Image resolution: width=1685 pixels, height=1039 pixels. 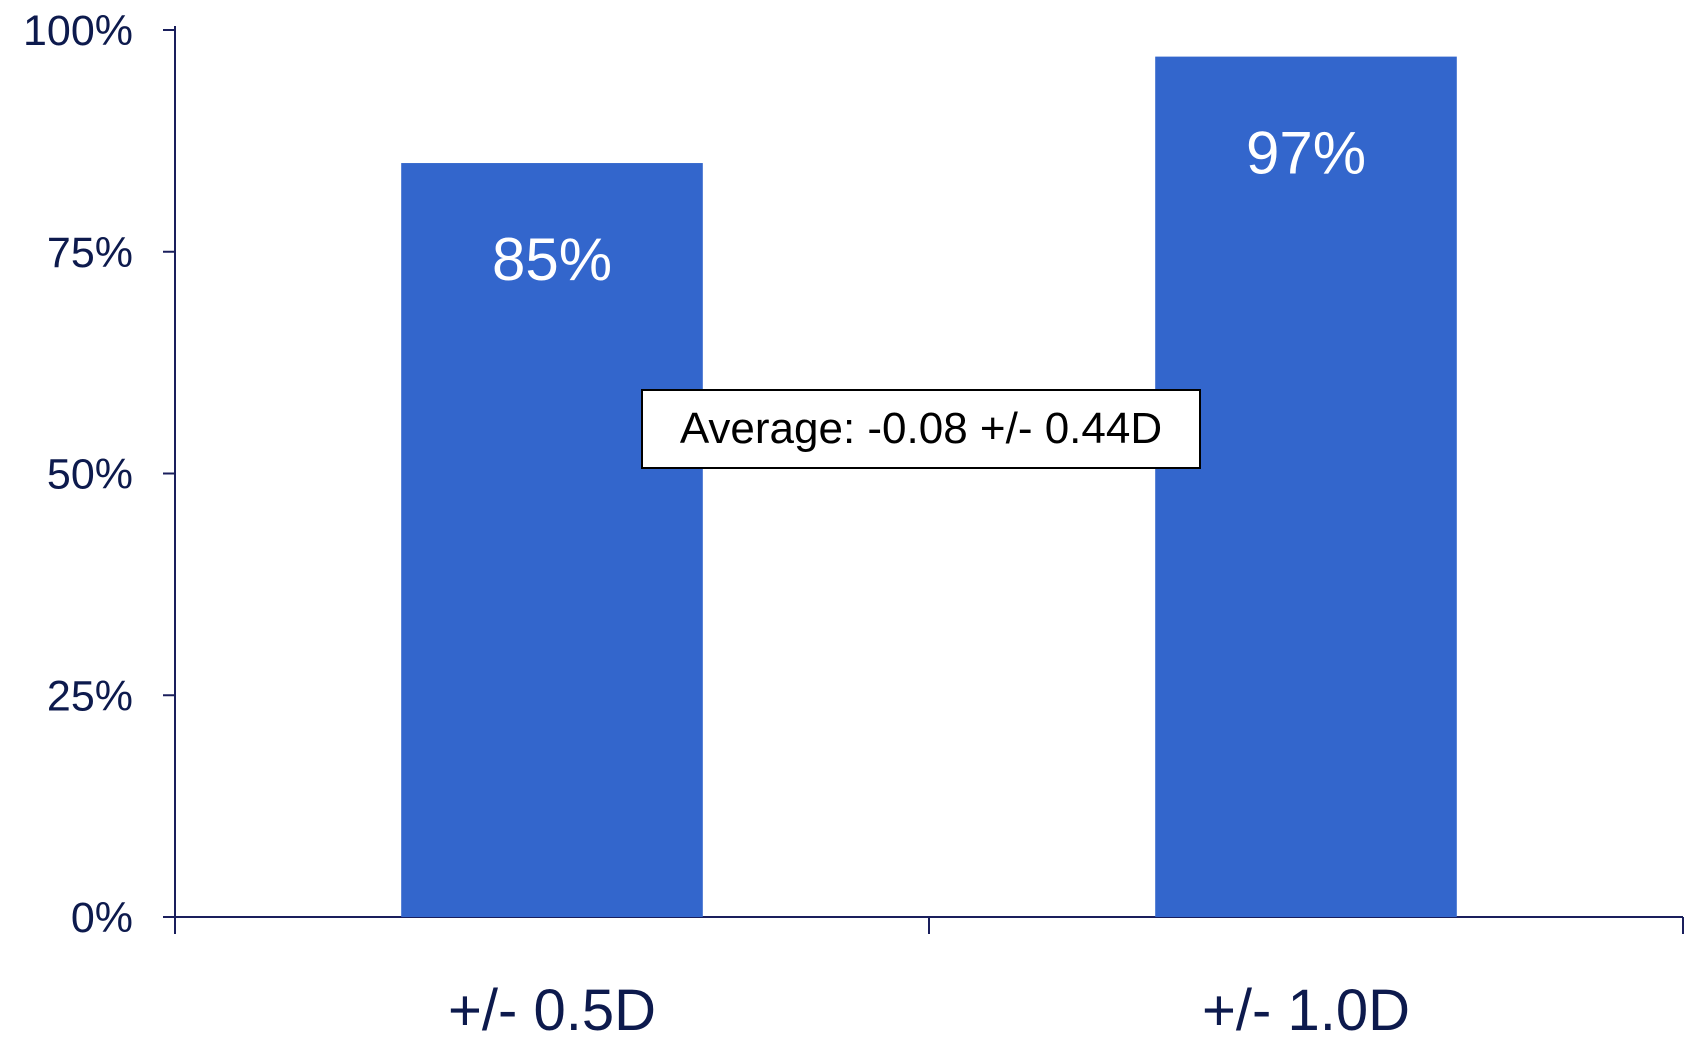 What do you see at coordinates (1306, 1006) in the screenshot?
I see `x-category-label: +/- 1.0D` at bounding box center [1306, 1006].